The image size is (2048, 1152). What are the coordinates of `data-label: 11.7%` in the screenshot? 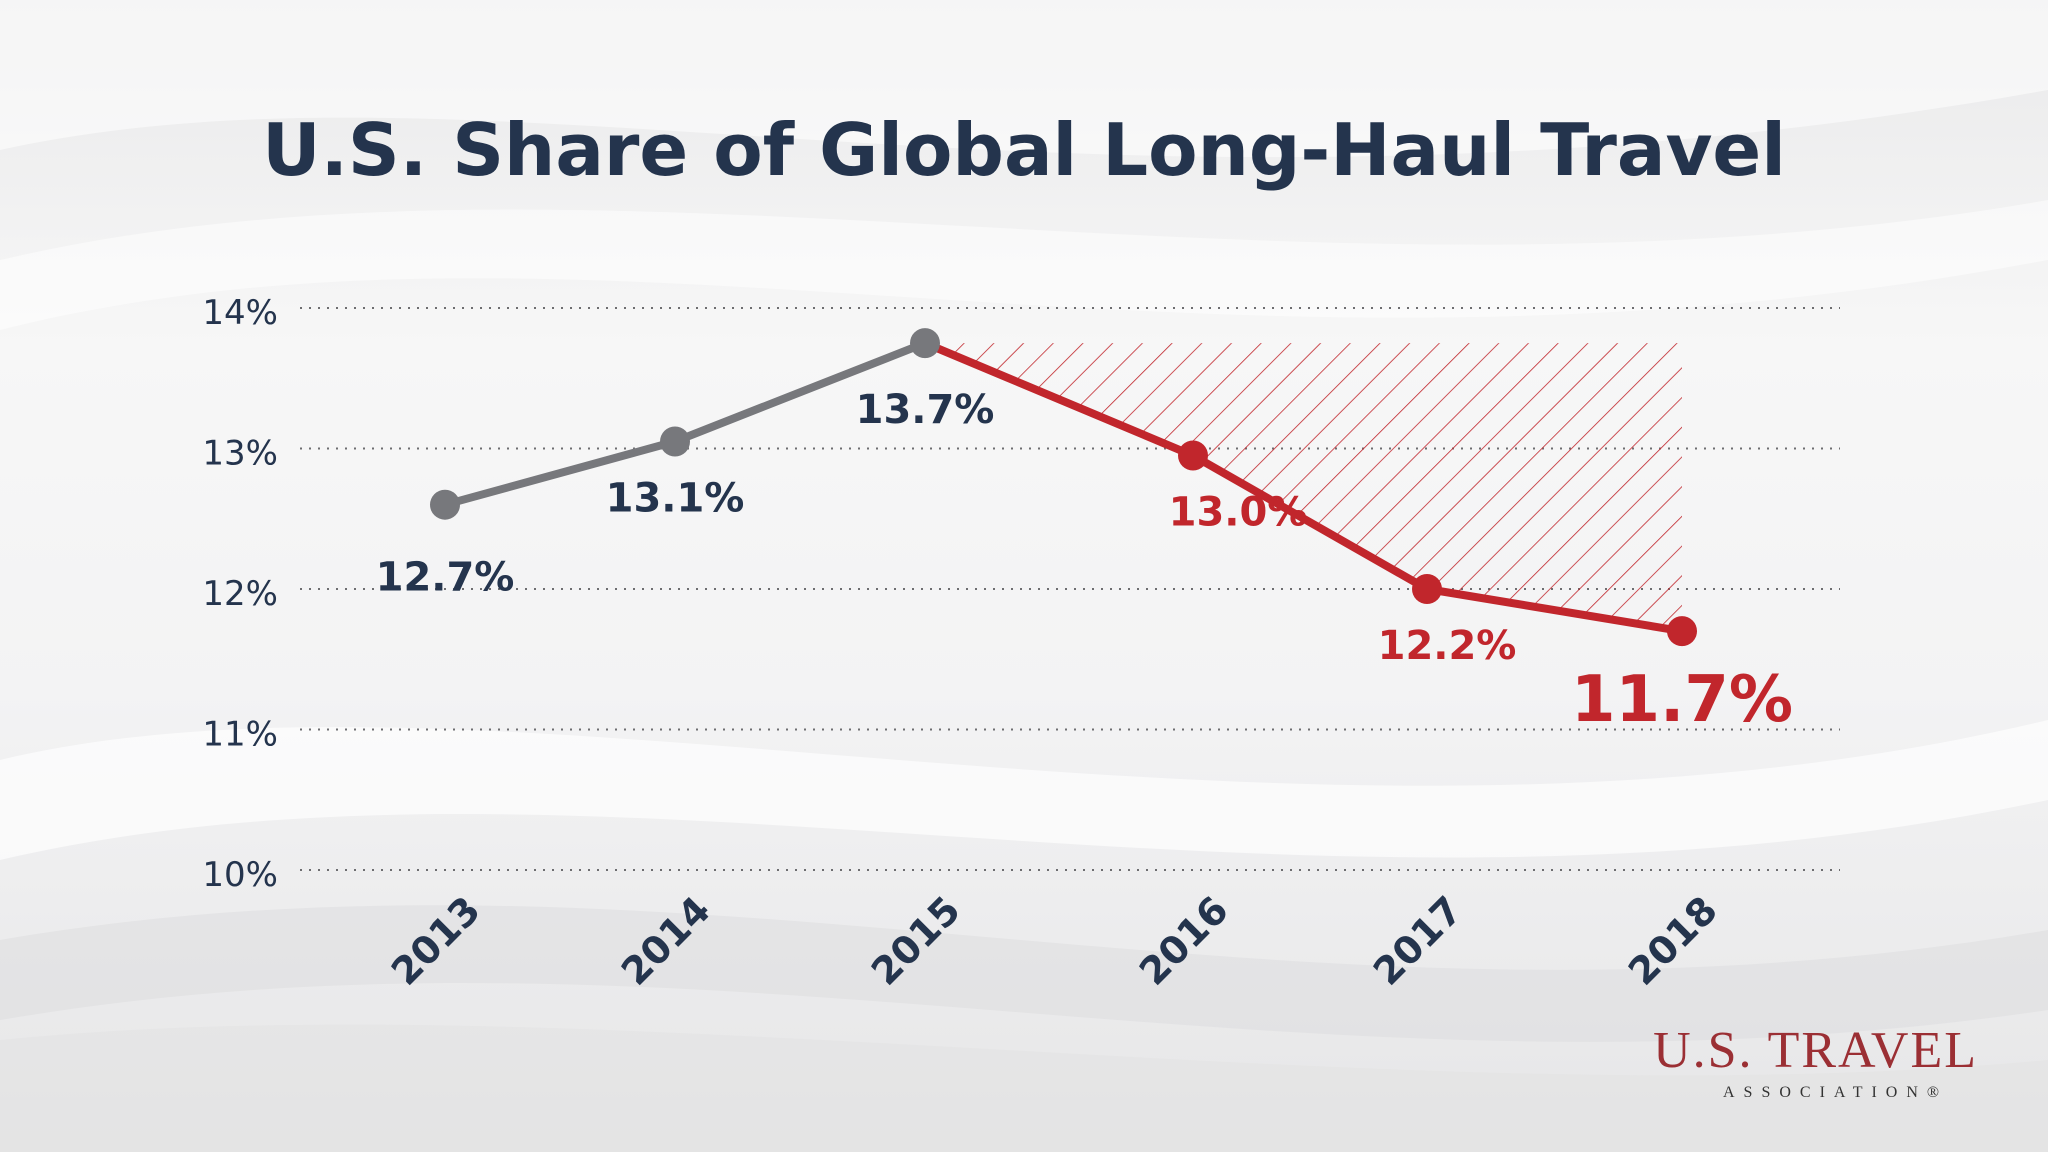 It's located at (1682, 700).